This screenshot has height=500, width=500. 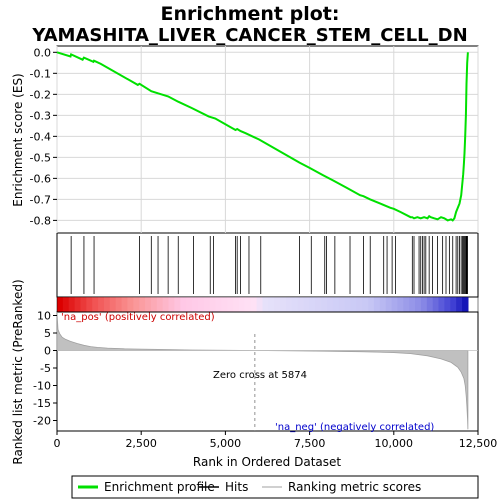 I want to click on es-y-tick-label: -0.5, so click(x=40, y=157).